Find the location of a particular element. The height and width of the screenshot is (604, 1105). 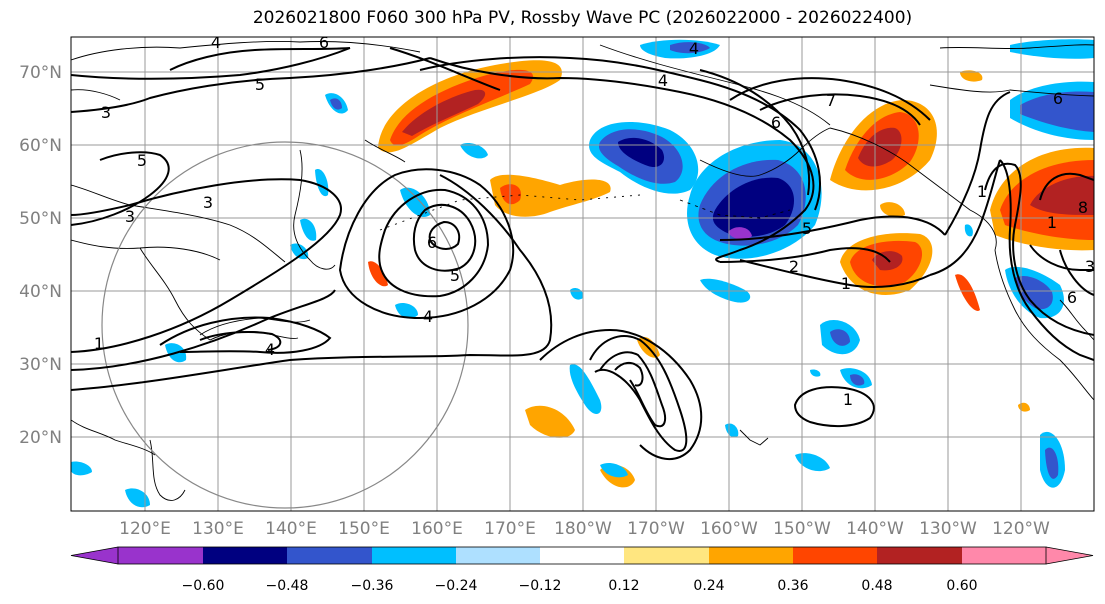

lon-label: 170°W is located at coordinates (656, 529).